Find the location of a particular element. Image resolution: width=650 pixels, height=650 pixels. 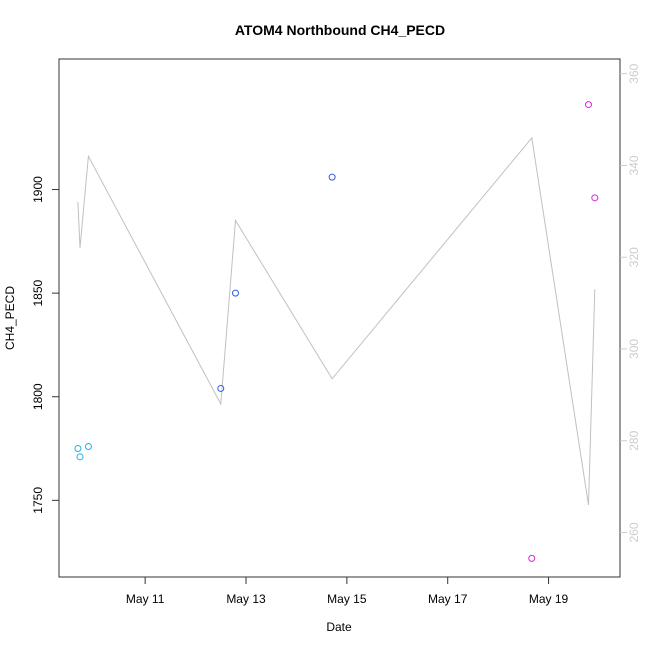

x-tick-label: May 11 is located at coordinates (145, 599).